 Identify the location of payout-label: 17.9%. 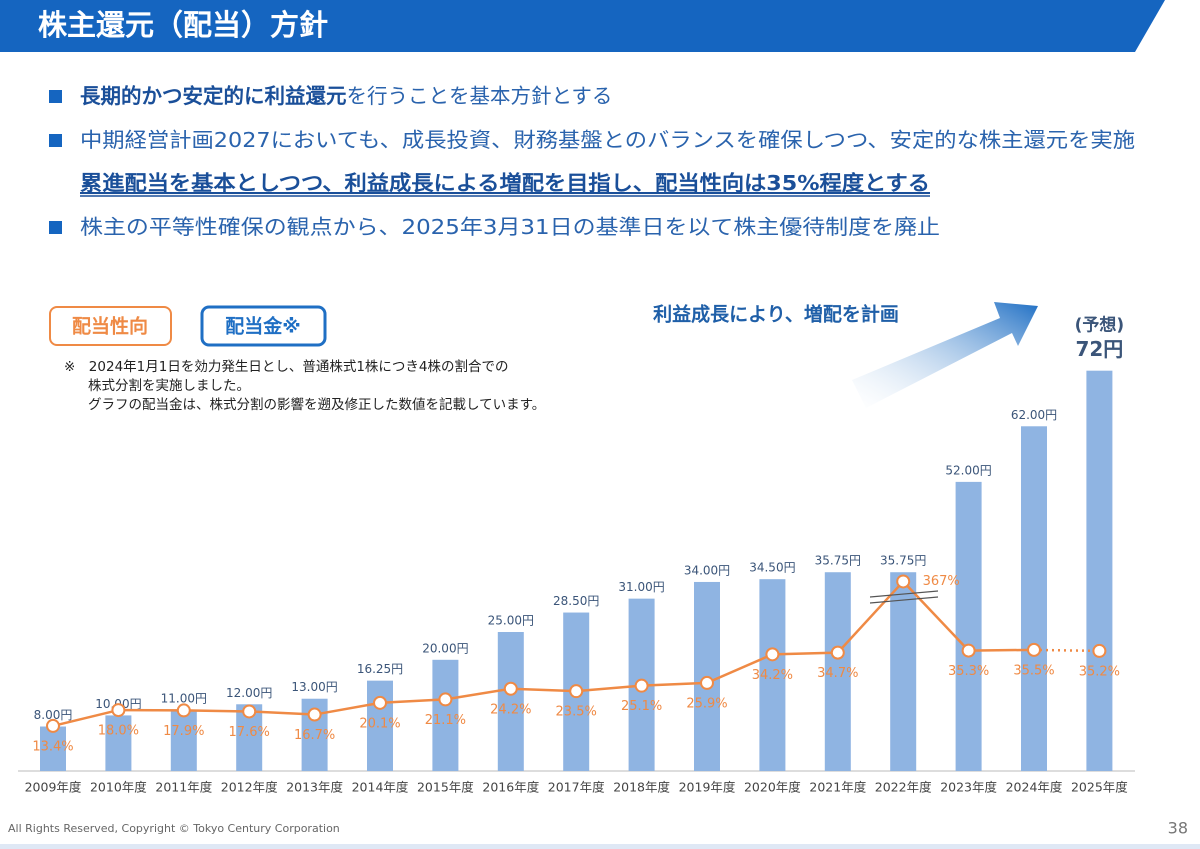
(183, 731).